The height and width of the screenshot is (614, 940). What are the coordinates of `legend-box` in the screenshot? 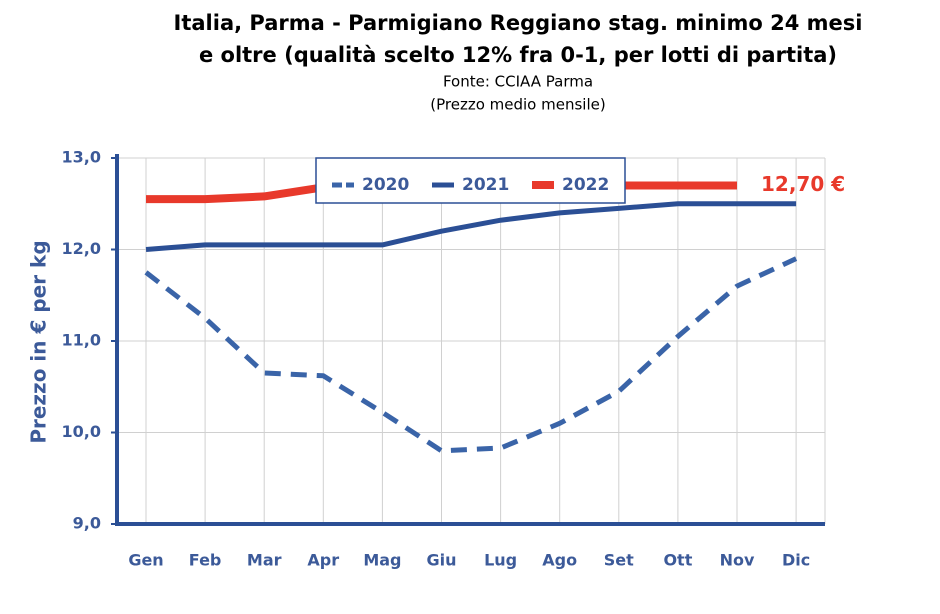 It's located at (470, 180).